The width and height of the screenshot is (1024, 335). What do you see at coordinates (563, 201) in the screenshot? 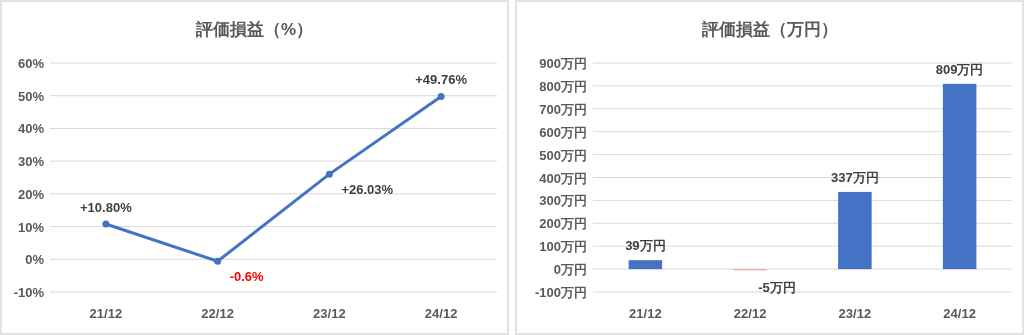
I see `y-tick-label: 300万円` at bounding box center [563, 201].